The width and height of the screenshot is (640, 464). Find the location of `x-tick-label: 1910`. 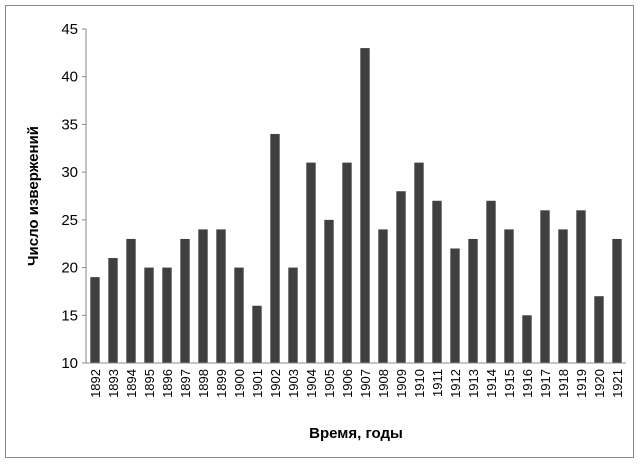

x-tick-label: 1910 is located at coordinates (419, 383).